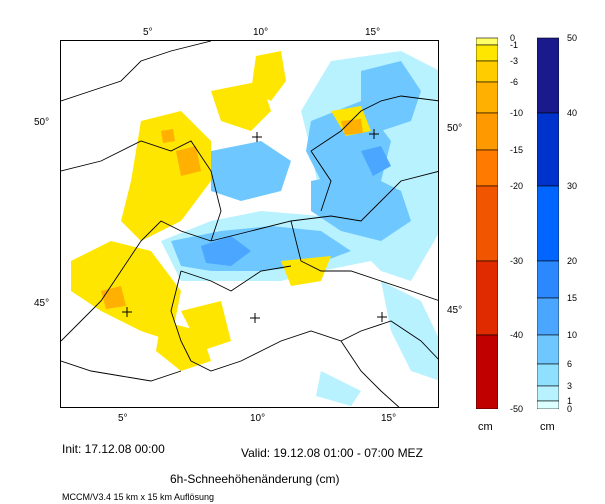  Describe the element at coordinates (517, 409) in the screenshot. I see `colorbar-tick-label: -50` at that location.